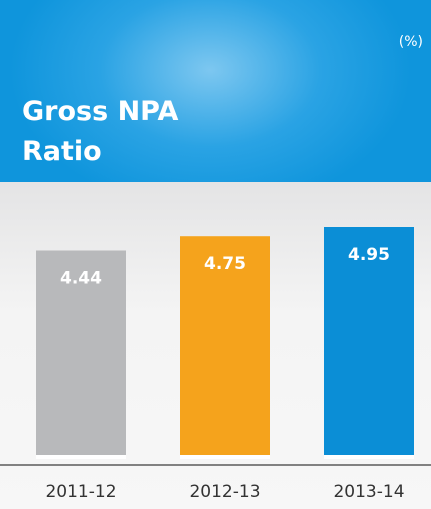 The height and width of the screenshot is (509, 431). I want to click on value-label: 4.75, so click(225, 264).